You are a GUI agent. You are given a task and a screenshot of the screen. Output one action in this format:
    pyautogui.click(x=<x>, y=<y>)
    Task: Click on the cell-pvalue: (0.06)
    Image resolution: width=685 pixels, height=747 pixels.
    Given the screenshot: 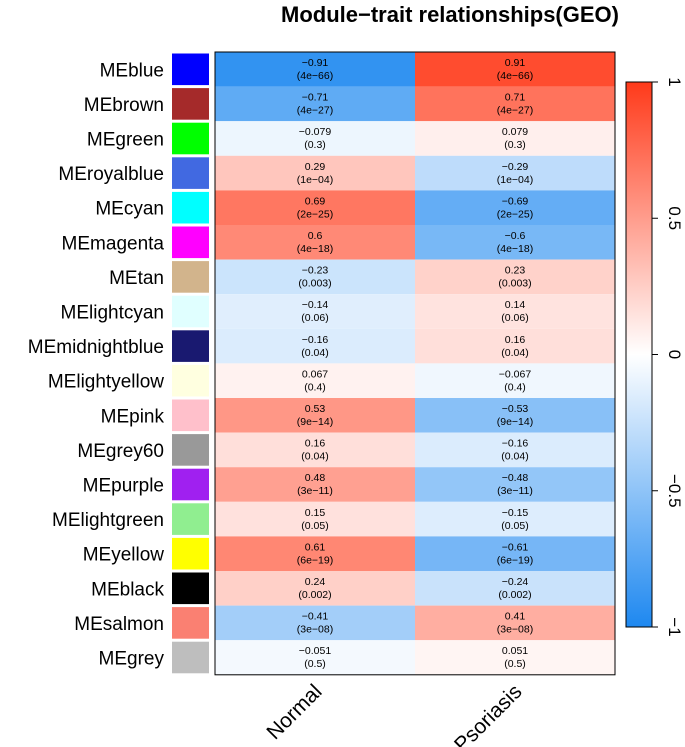 What is the action you would take?
    pyautogui.click(x=314, y=318)
    